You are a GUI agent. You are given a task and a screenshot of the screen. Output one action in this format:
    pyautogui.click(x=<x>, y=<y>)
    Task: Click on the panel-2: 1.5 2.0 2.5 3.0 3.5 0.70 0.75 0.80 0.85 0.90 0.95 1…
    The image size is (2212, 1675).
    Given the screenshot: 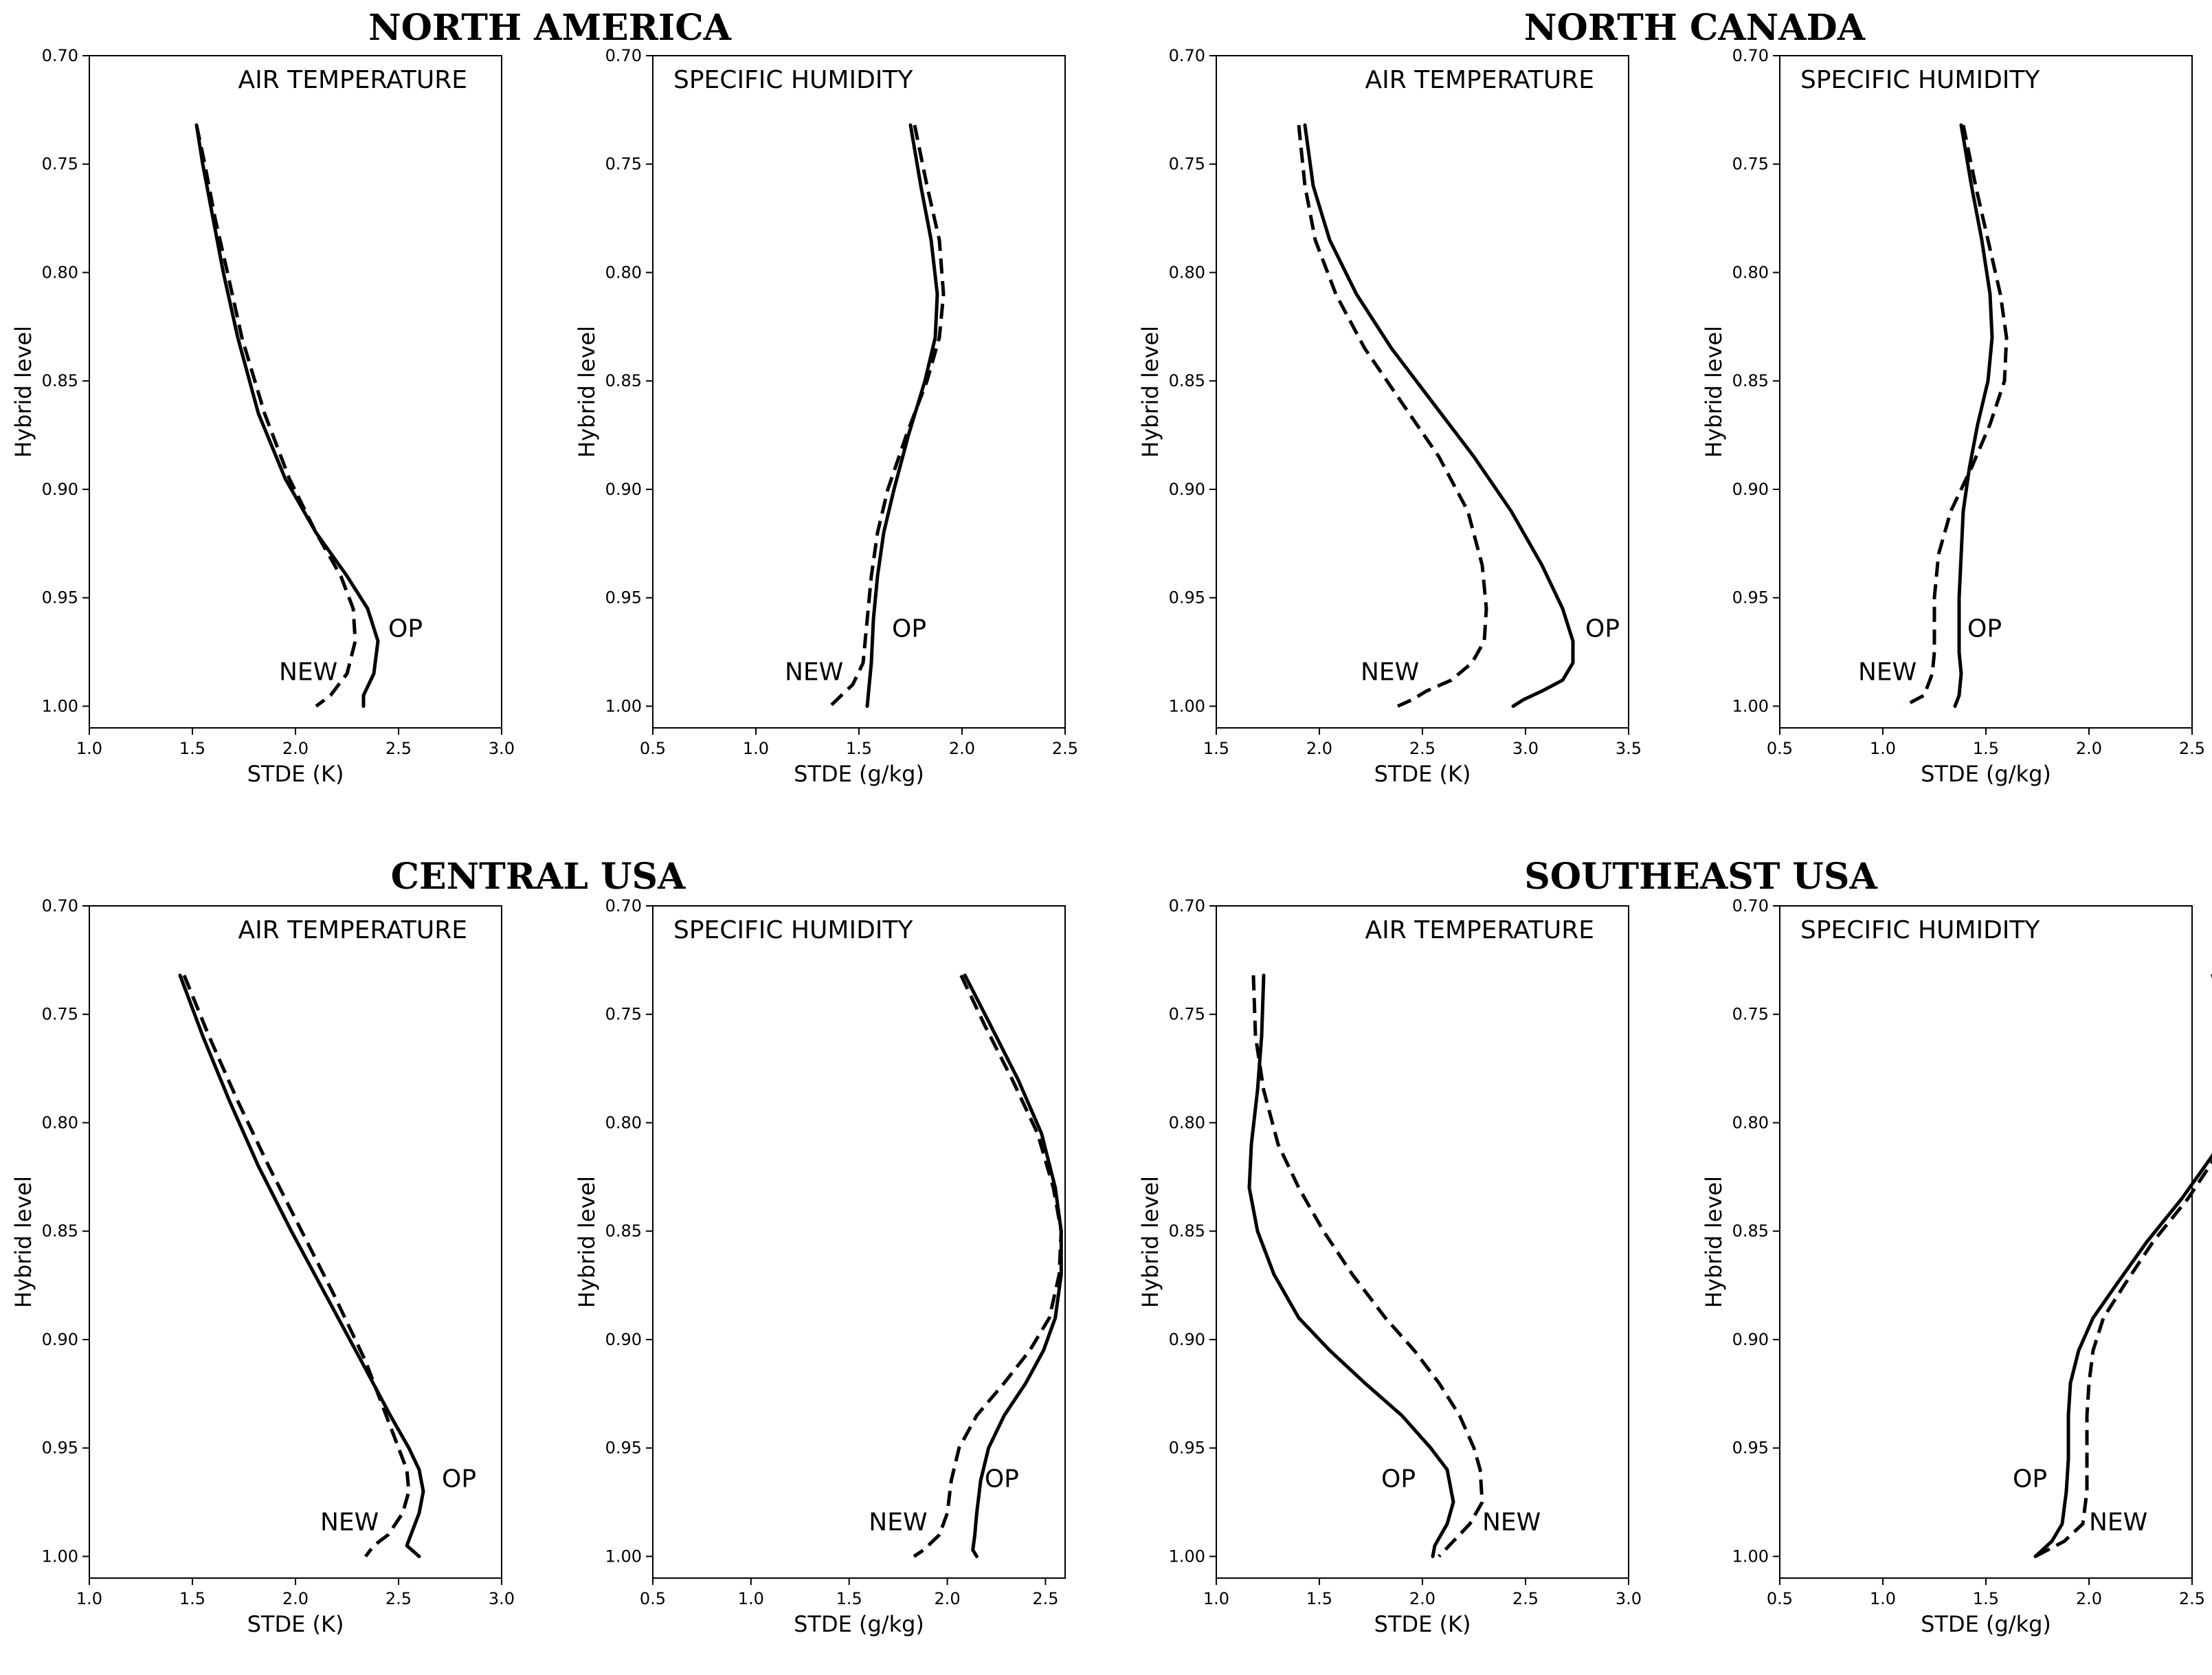 What is the action you would take?
    pyautogui.click(x=1389, y=416)
    